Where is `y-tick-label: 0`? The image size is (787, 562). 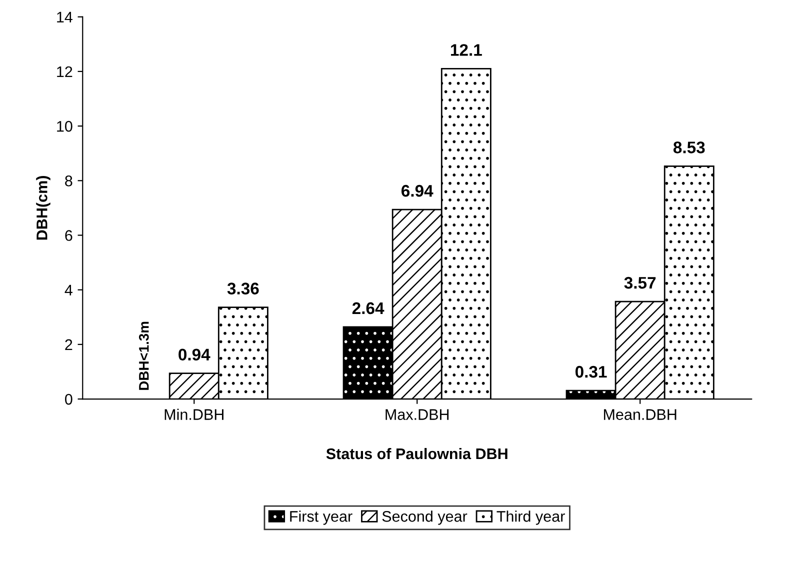 y-tick-label: 0 is located at coordinates (68, 399).